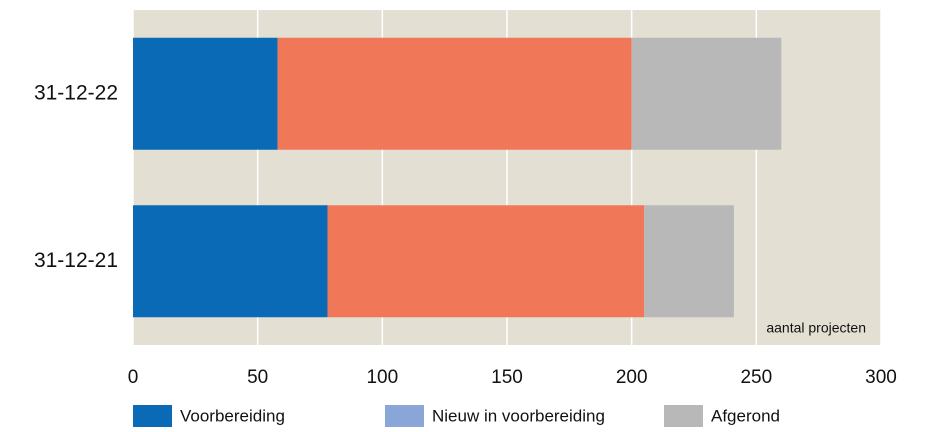 This screenshot has height=432, width=929. What do you see at coordinates (816, 328) in the screenshot?
I see `x-axis-label: aantal projecten` at bounding box center [816, 328].